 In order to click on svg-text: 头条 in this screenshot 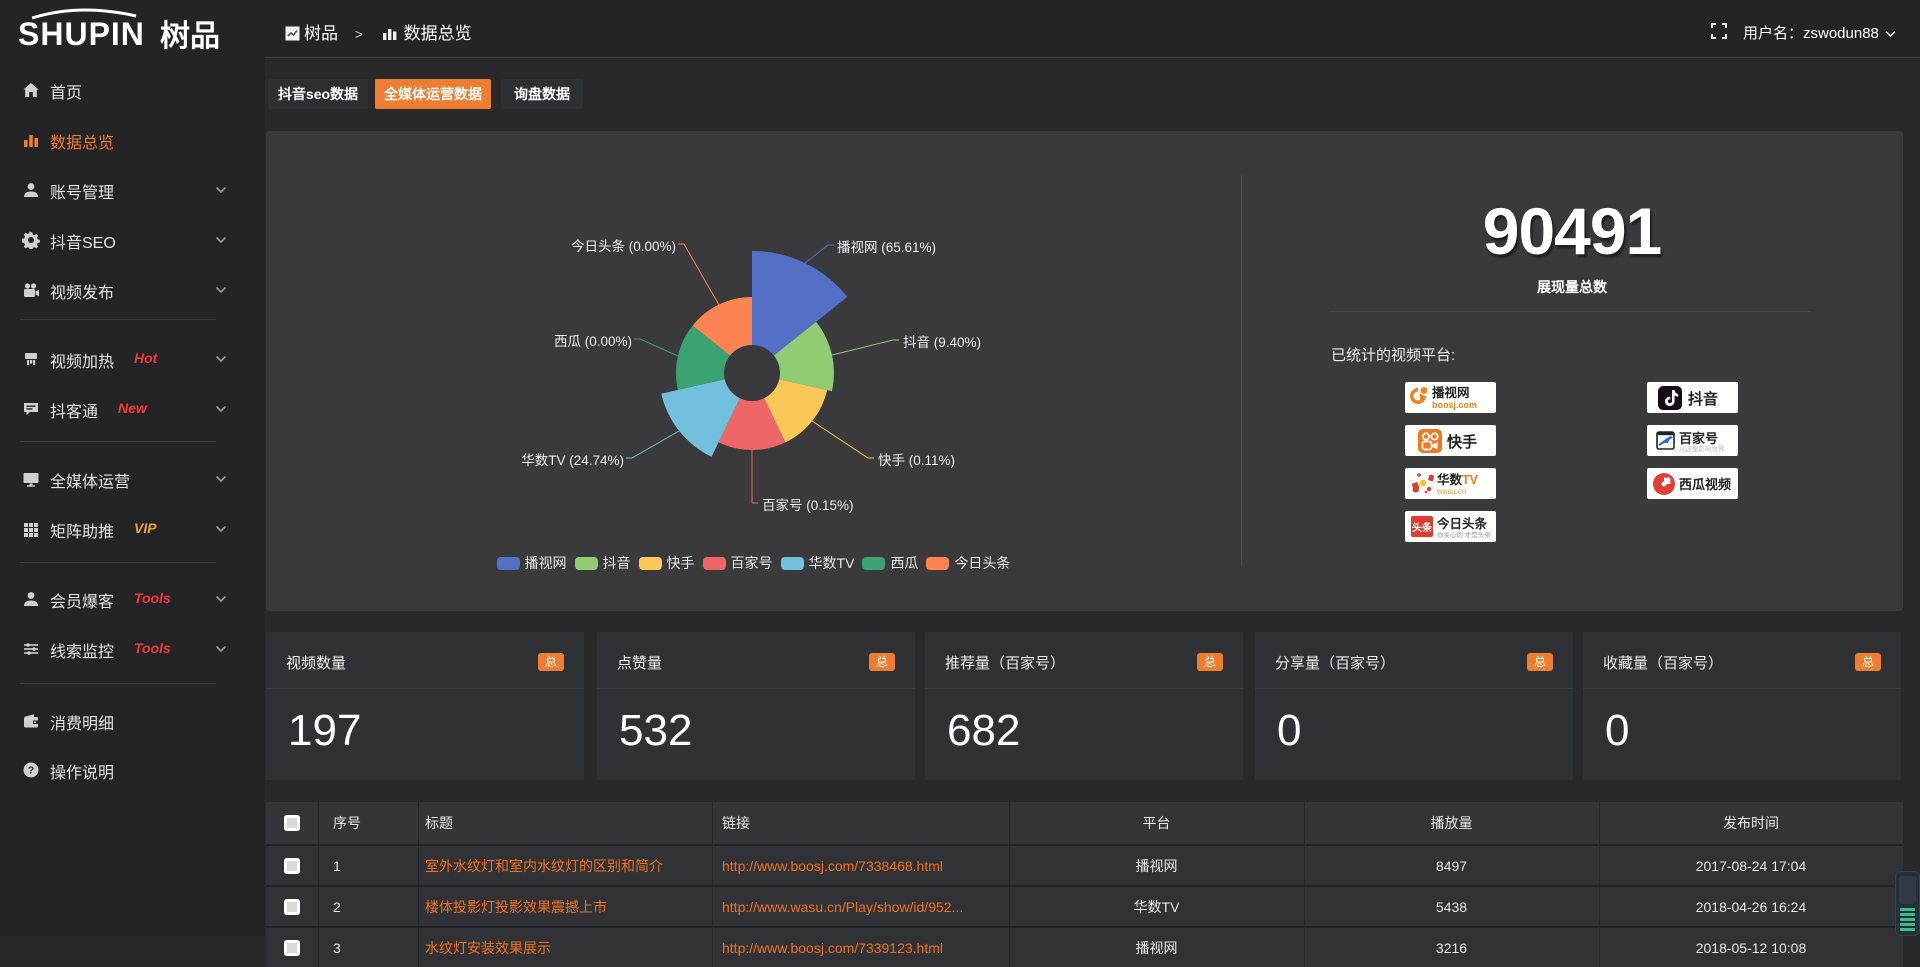, I will do `click(1422, 527)`.